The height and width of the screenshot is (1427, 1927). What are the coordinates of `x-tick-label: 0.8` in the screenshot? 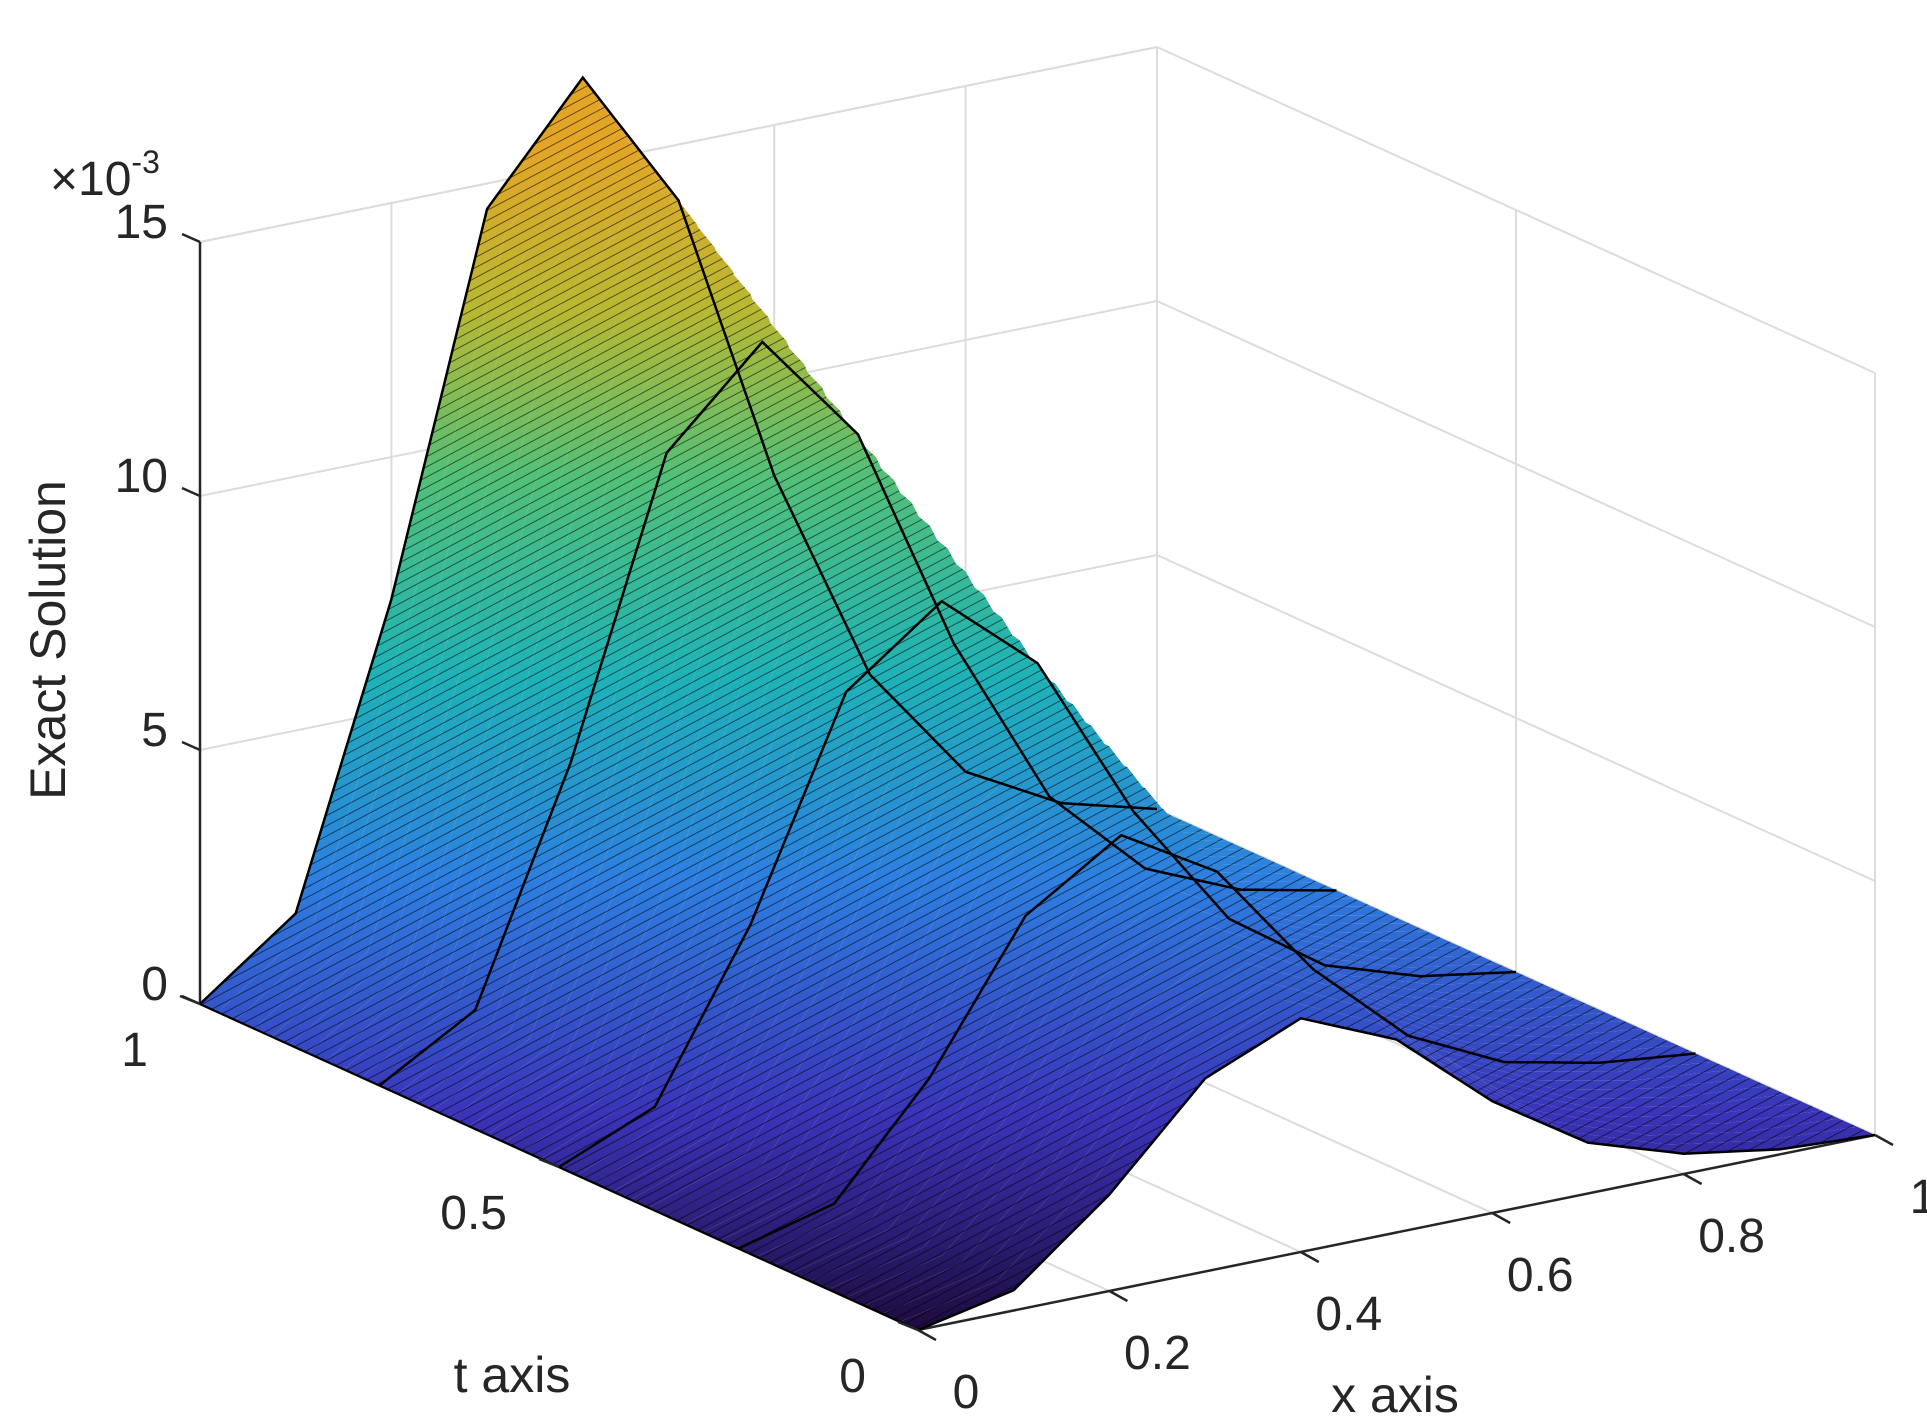 It's located at (1731, 1236).